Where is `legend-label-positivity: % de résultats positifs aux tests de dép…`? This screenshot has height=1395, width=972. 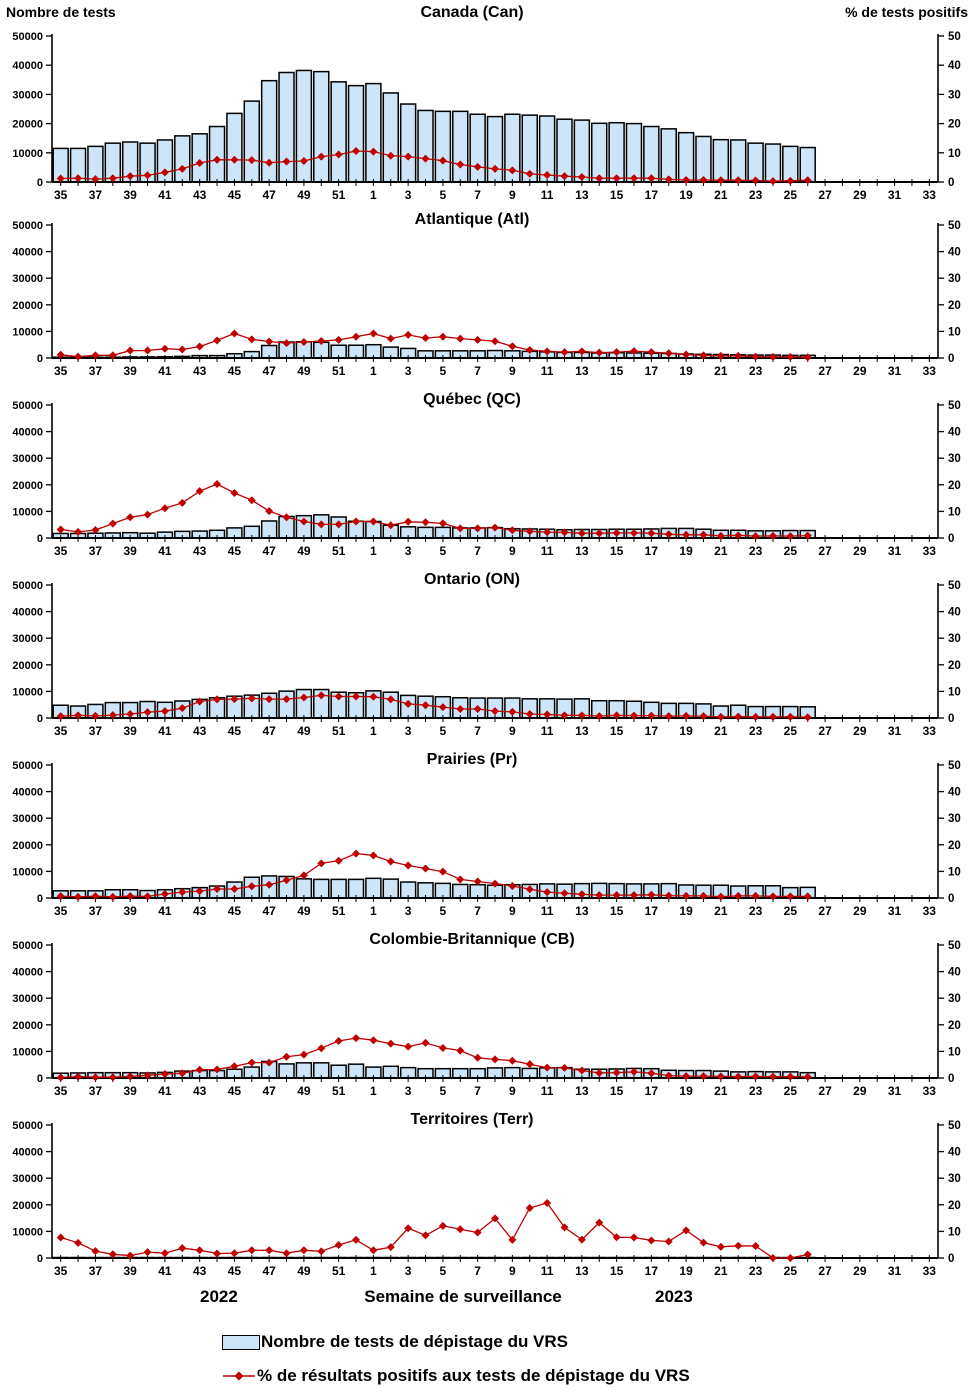
legend-label-positivity: % de résultats positifs aux tests de dép… is located at coordinates (473, 1375).